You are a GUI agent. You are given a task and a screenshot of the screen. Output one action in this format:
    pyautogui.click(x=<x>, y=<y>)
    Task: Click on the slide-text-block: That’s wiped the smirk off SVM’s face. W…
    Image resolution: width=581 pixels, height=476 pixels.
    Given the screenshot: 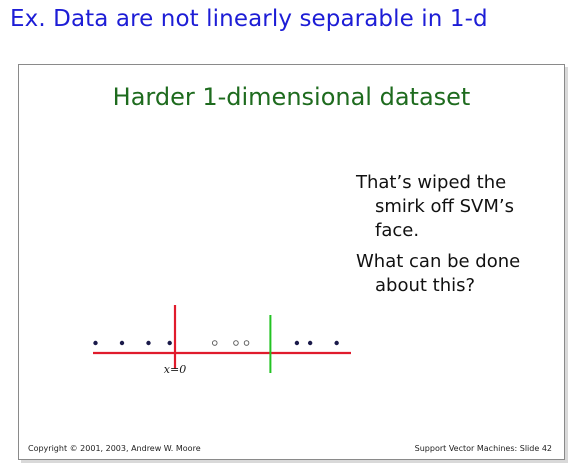 What is the action you would take?
    pyautogui.click(x=456, y=238)
    